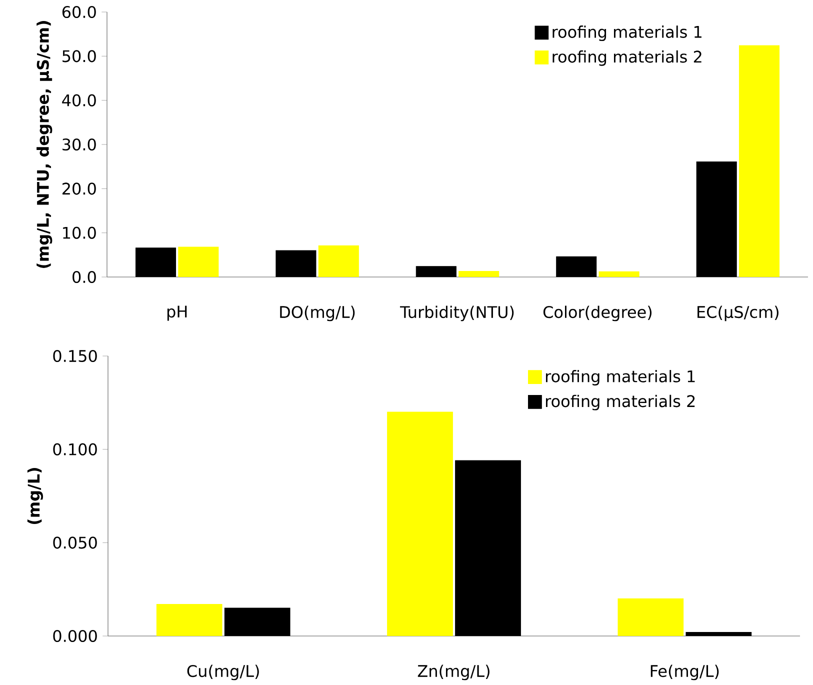 The width and height of the screenshot is (813, 685). I want to click on x-tick-label: Cu(mg/L), so click(223, 672).